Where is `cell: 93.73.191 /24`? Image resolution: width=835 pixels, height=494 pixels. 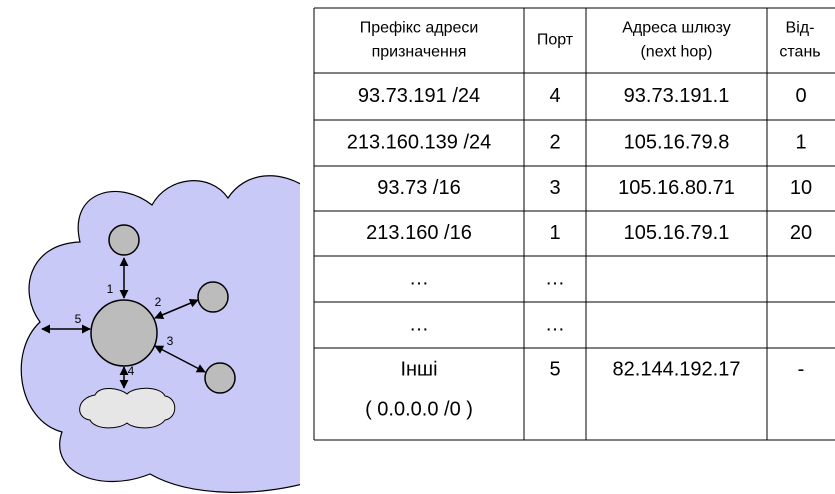 cell: 93.73.191 /24 is located at coordinates (419, 96).